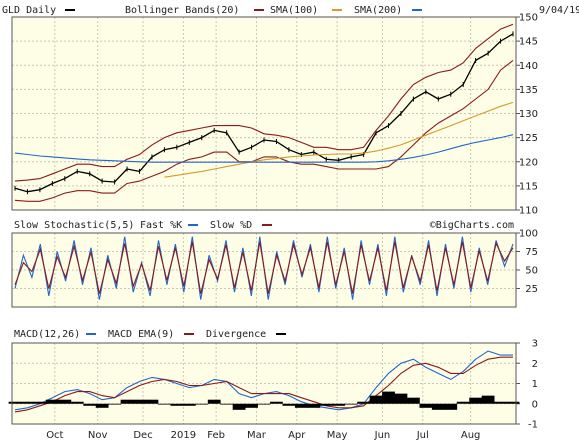  What do you see at coordinates (528, 162) in the screenshot?
I see `y-tick-label: 120` at bounding box center [528, 162].